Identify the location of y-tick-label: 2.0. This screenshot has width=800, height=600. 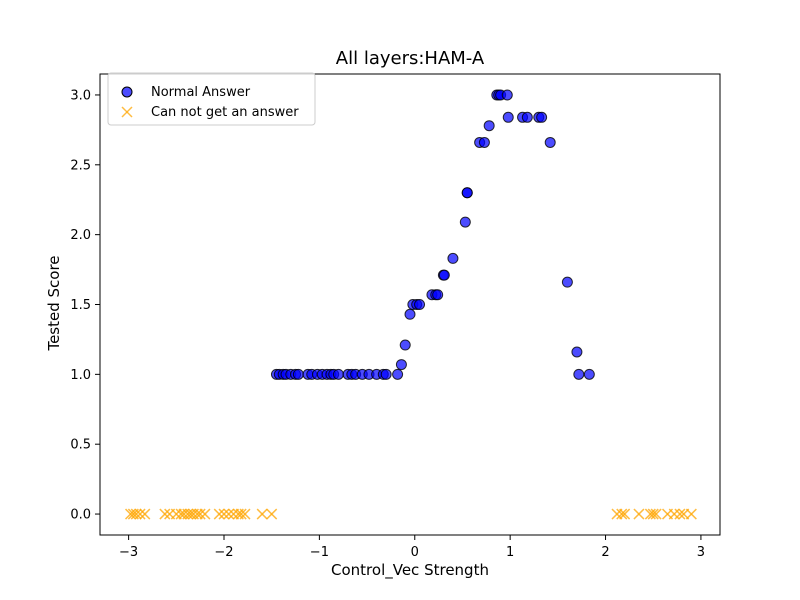
(80, 235).